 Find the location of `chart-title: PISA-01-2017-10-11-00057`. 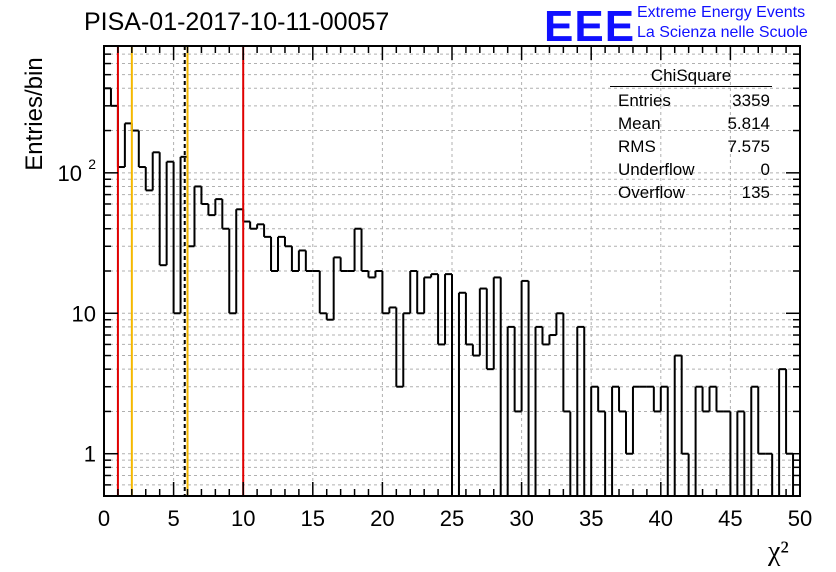

chart-title: PISA-01-2017-10-11-00057 is located at coordinates (237, 22).